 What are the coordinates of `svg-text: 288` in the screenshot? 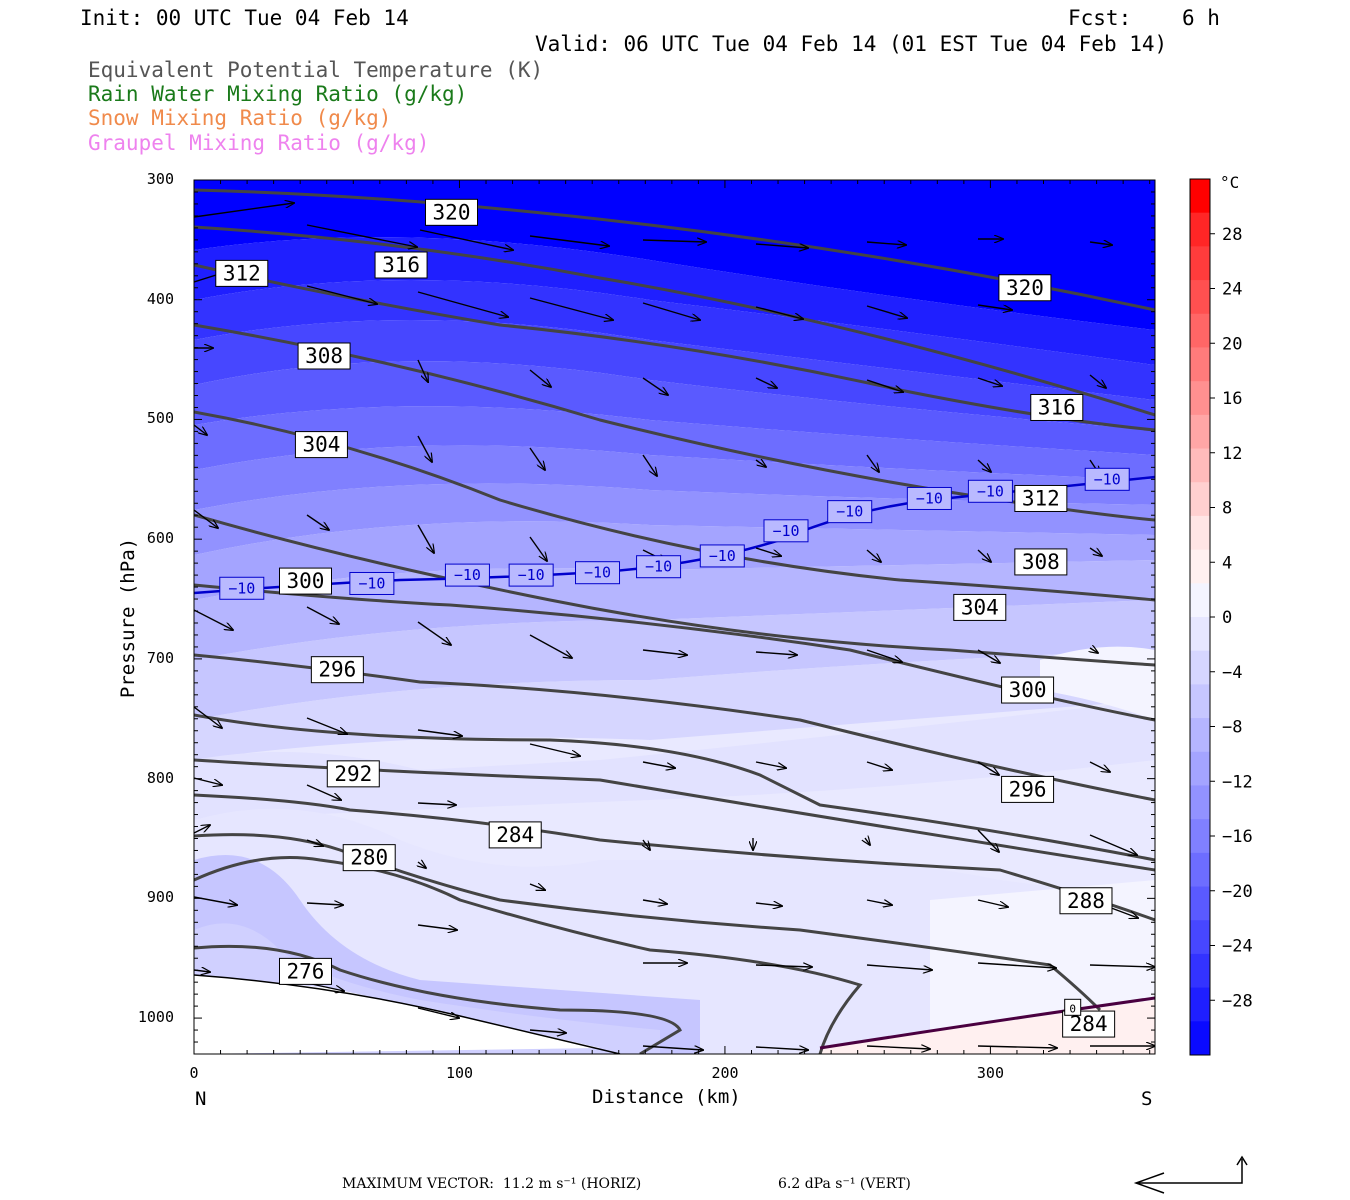 It's located at (1086, 901).